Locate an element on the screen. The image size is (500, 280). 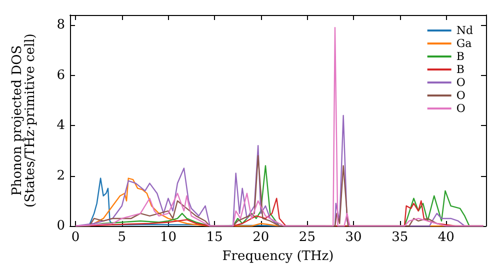
x-axis-title: Frequency (THz) is located at coordinates (278, 256).